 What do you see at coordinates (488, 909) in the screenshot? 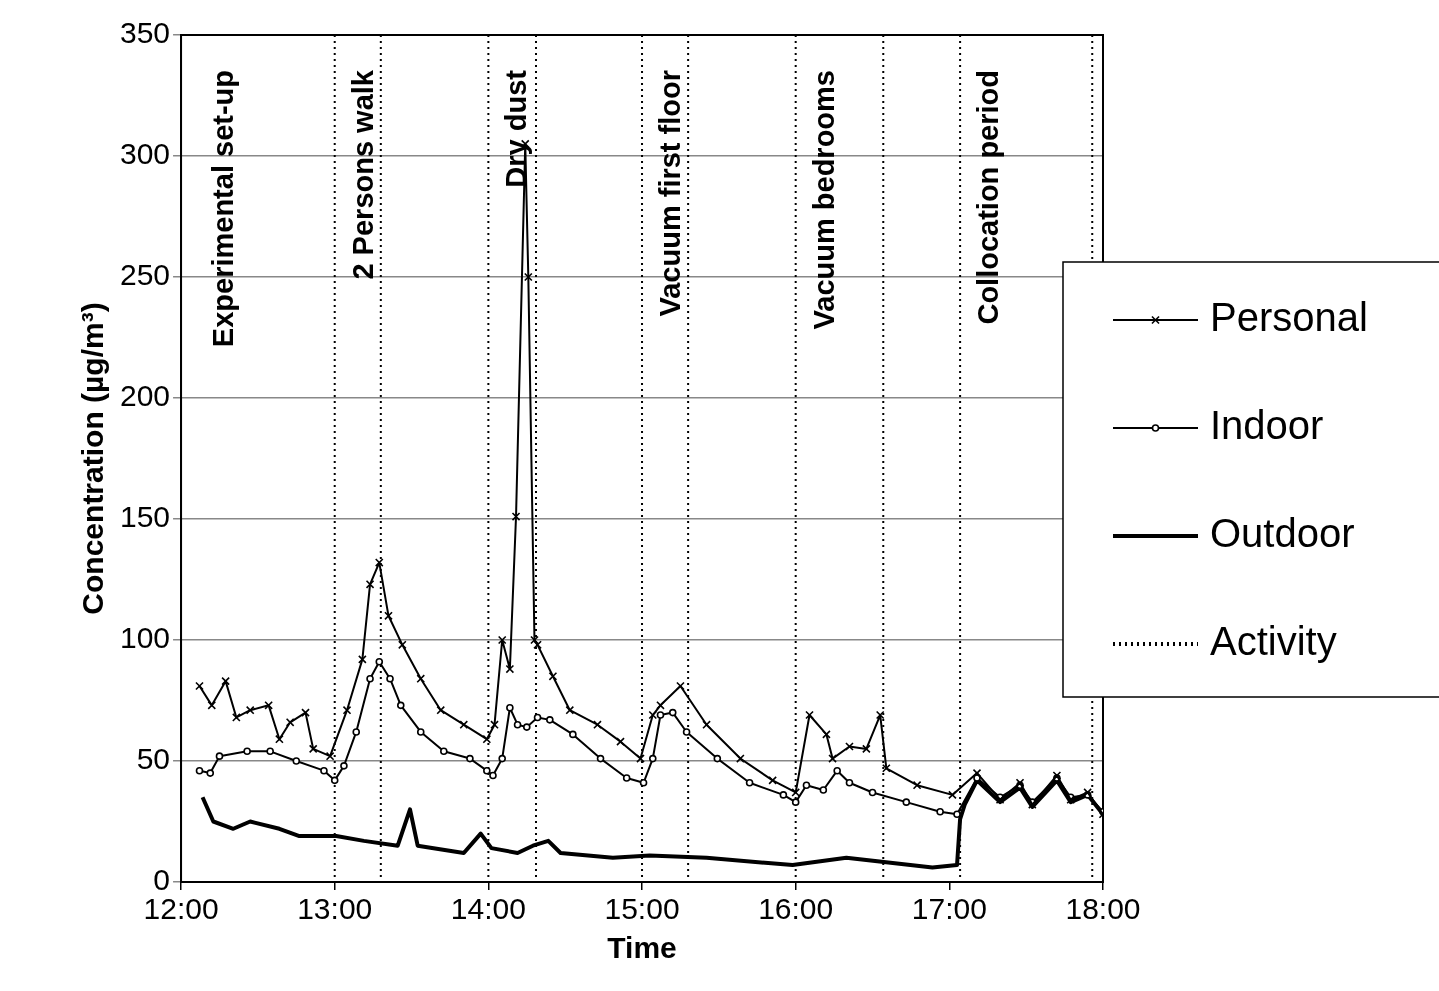
I see `x-tick-label: 14:00` at bounding box center [488, 909].